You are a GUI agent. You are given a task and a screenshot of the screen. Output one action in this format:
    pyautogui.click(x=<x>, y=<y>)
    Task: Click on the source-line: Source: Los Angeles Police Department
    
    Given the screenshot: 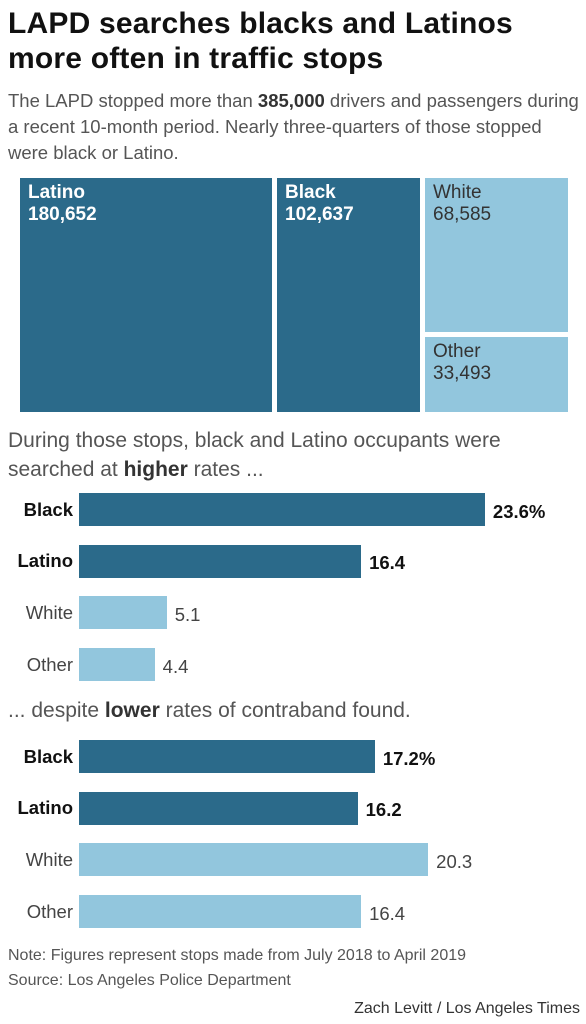 What is the action you would take?
    pyautogui.click(x=149, y=980)
    